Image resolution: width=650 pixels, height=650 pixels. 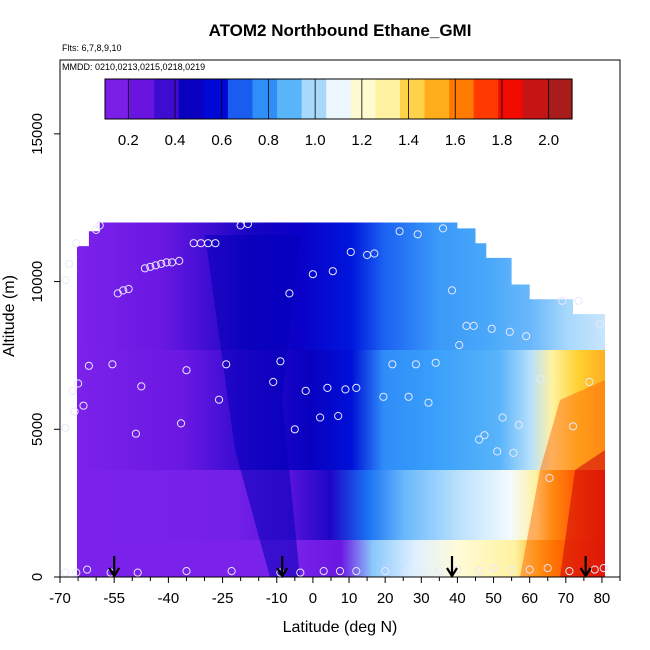 What do you see at coordinates (175, 140) in the screenshot?
I see `colorbar-tick-label: 0.4` at bounding box center [175, 140].